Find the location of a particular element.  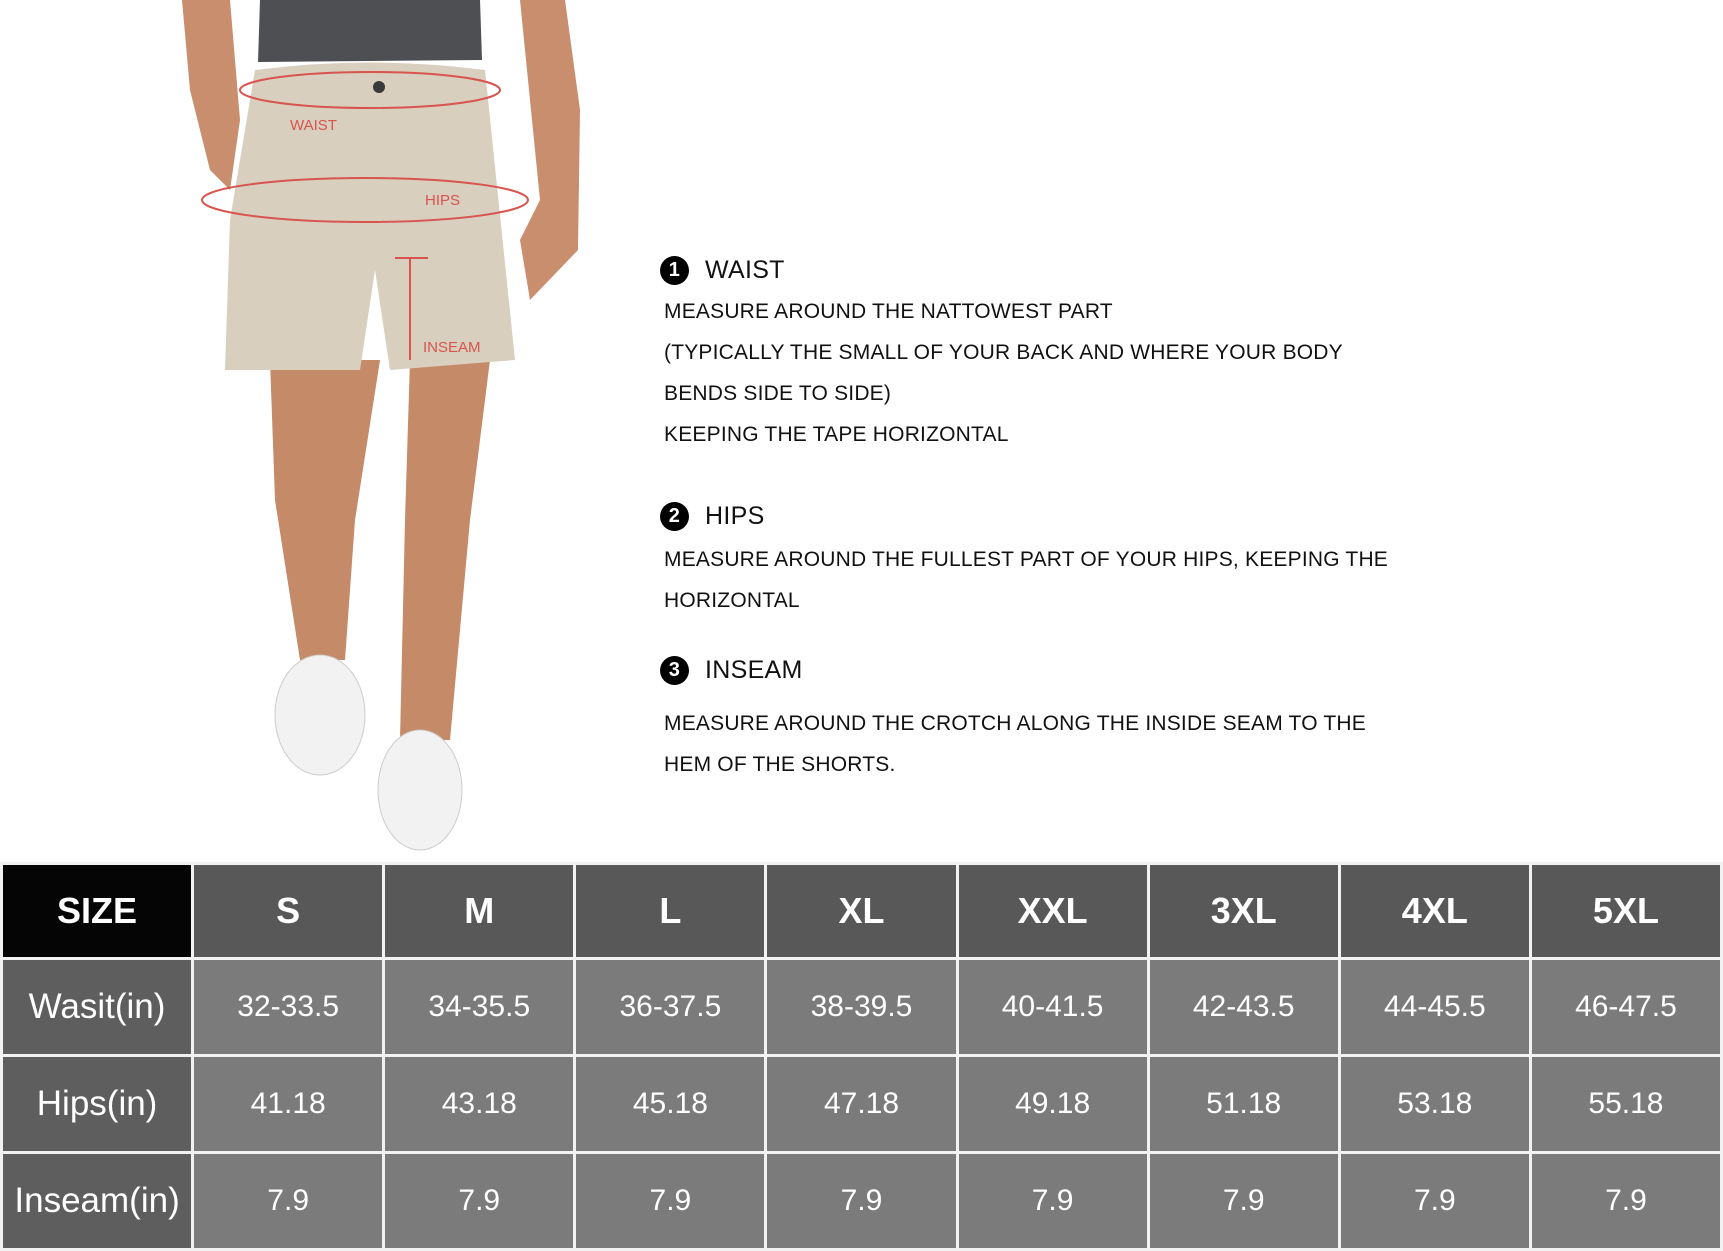

header-cell: M is located at coordinates (479, 911).